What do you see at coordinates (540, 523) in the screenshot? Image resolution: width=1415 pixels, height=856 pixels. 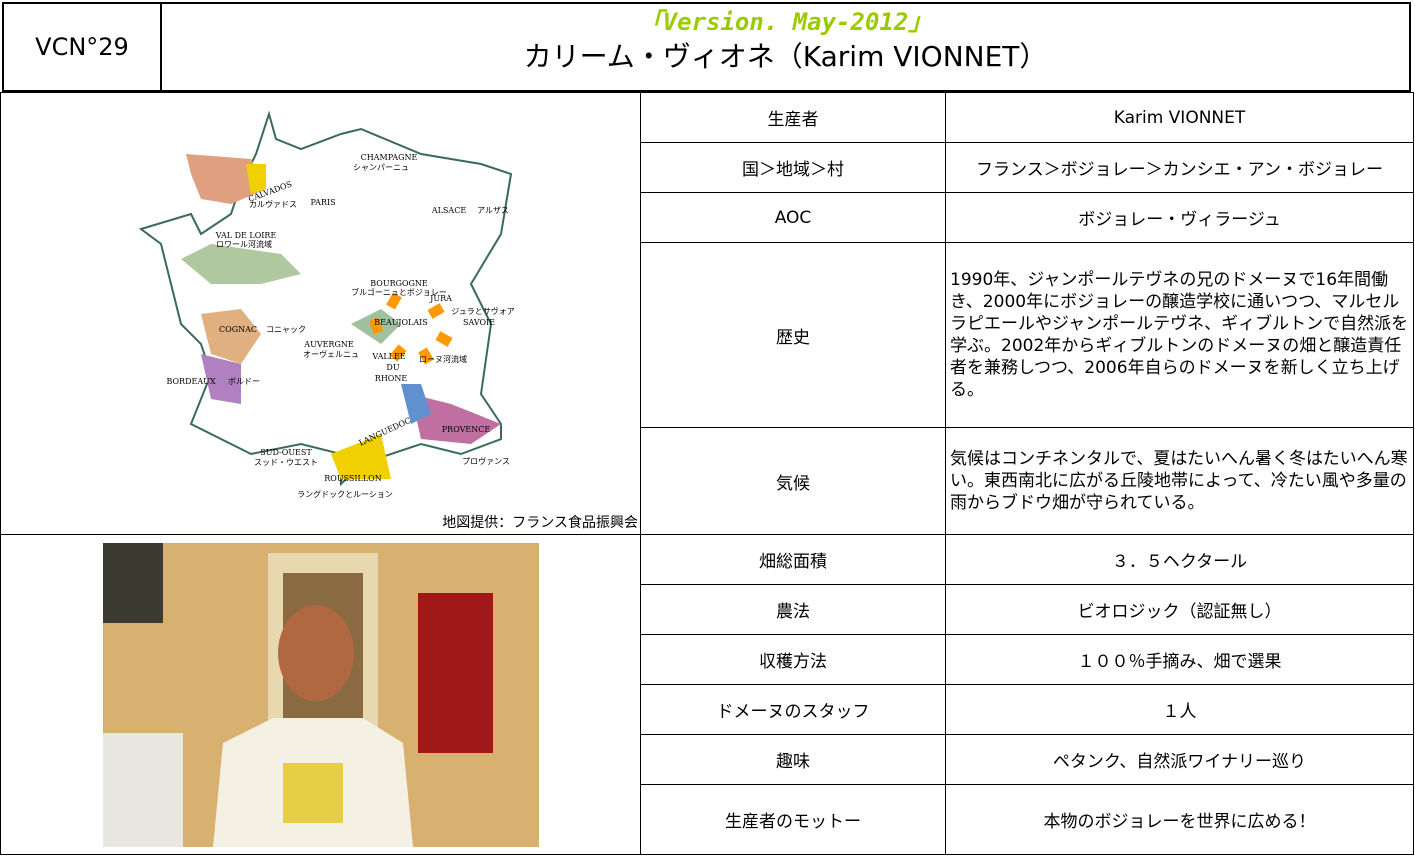 I see `map-caption: 地図提供：フランス食品振興会` at bounding box center [540, 523].